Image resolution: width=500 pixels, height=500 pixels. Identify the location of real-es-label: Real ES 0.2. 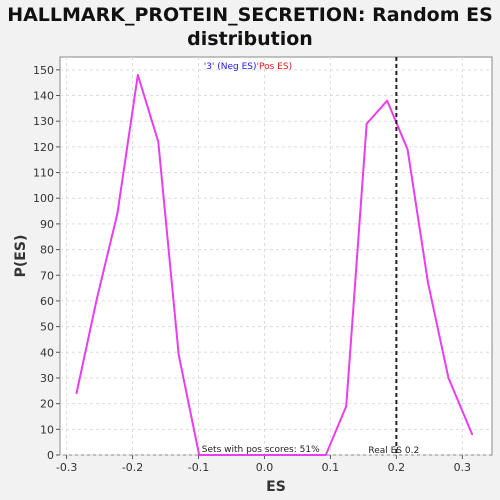
(393, 451).